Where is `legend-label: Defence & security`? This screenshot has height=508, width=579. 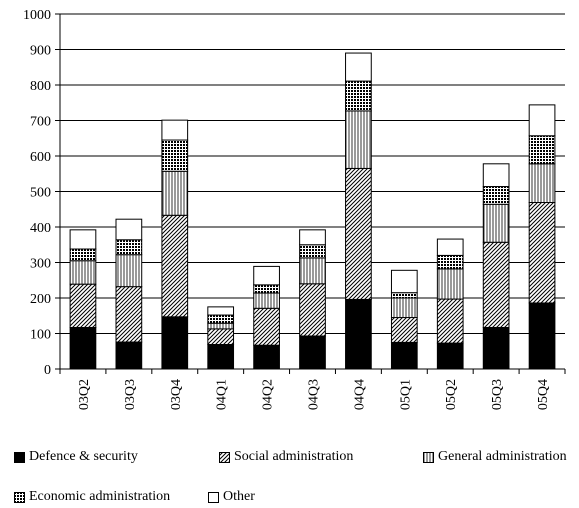
legend-label: Defence & security is located at coordinates (83, 456).